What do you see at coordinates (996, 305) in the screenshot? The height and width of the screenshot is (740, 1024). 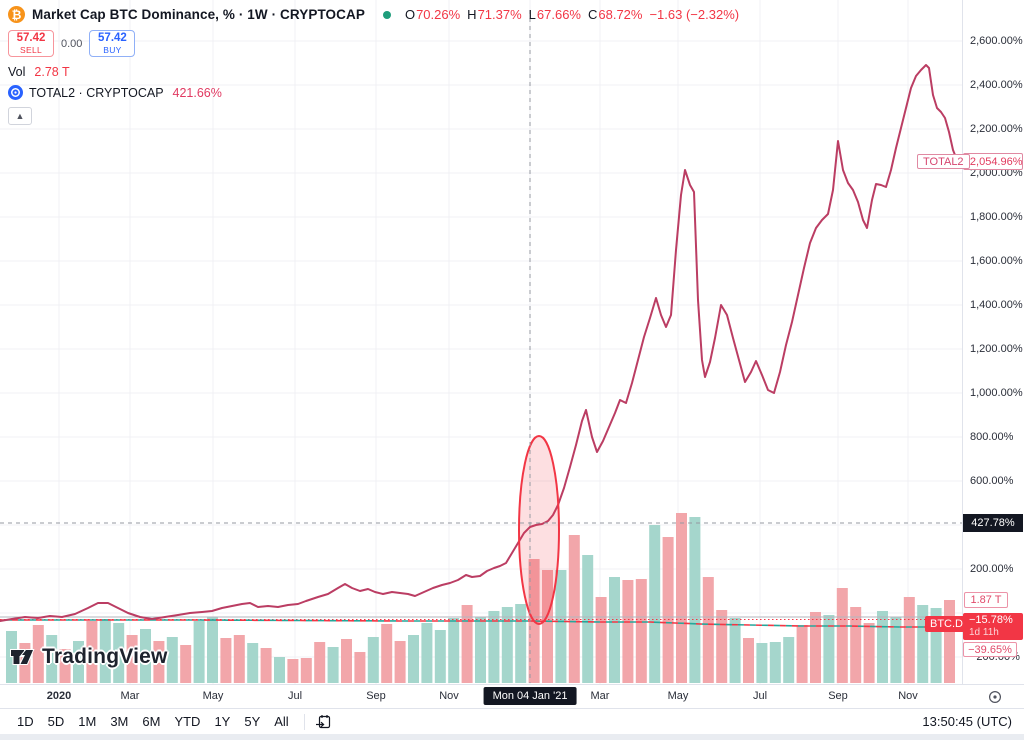 I see `price-tick: 1,400.00%` at bounding box center [996, 305].